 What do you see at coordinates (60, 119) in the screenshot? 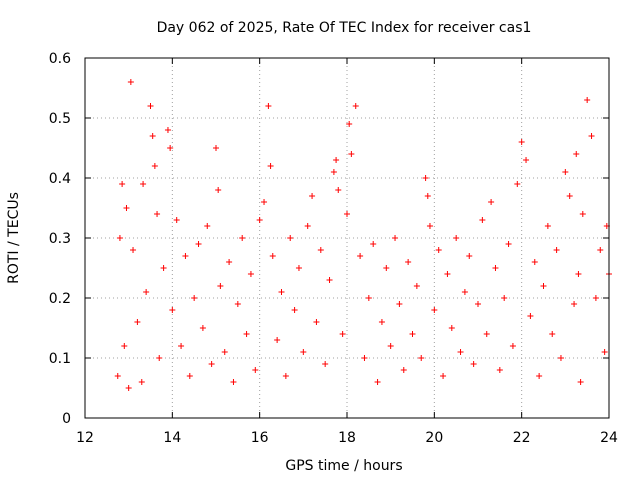
I see `y-tick-label: 0.5` at bounding box center [60, 119].